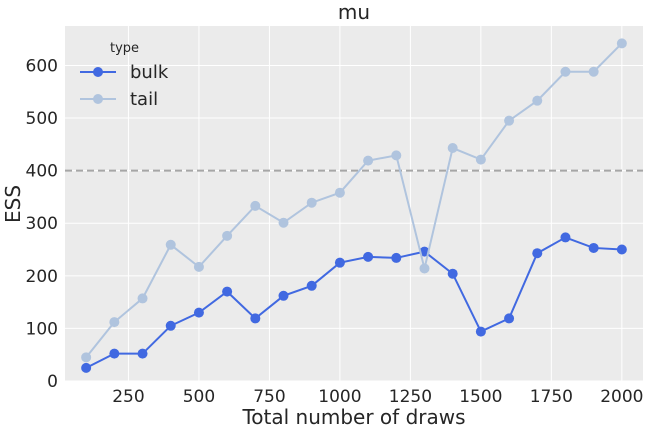  I want to click on x-axis-label: Total number of draws, so click(353, 417).